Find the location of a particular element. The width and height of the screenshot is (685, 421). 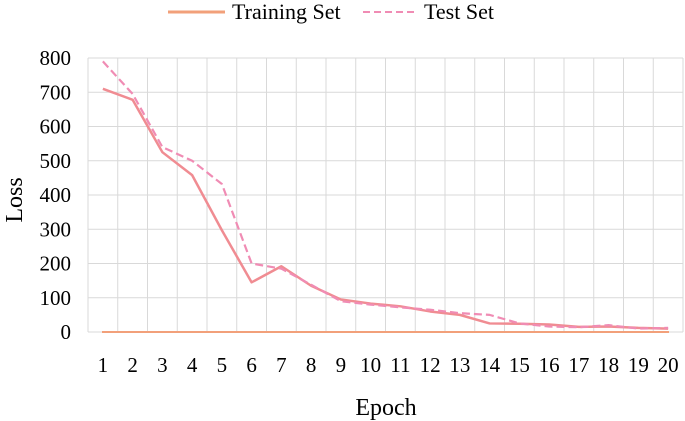

y-tick-label: 100 is located at coordinates (56, 298).